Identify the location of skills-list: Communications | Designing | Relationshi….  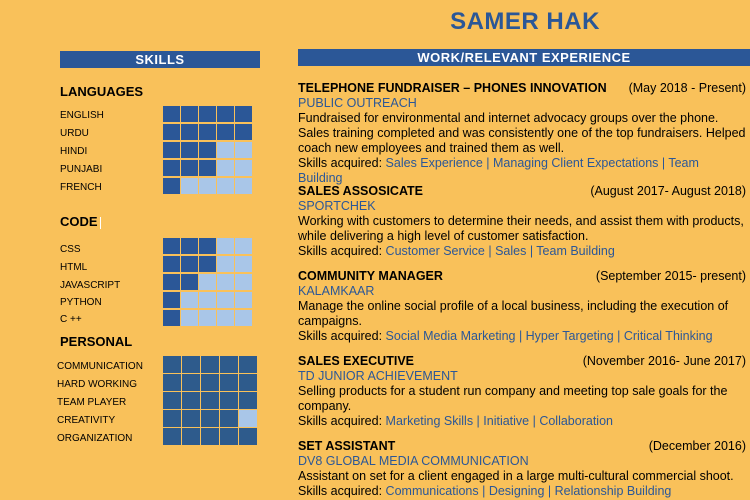
(528, 491).